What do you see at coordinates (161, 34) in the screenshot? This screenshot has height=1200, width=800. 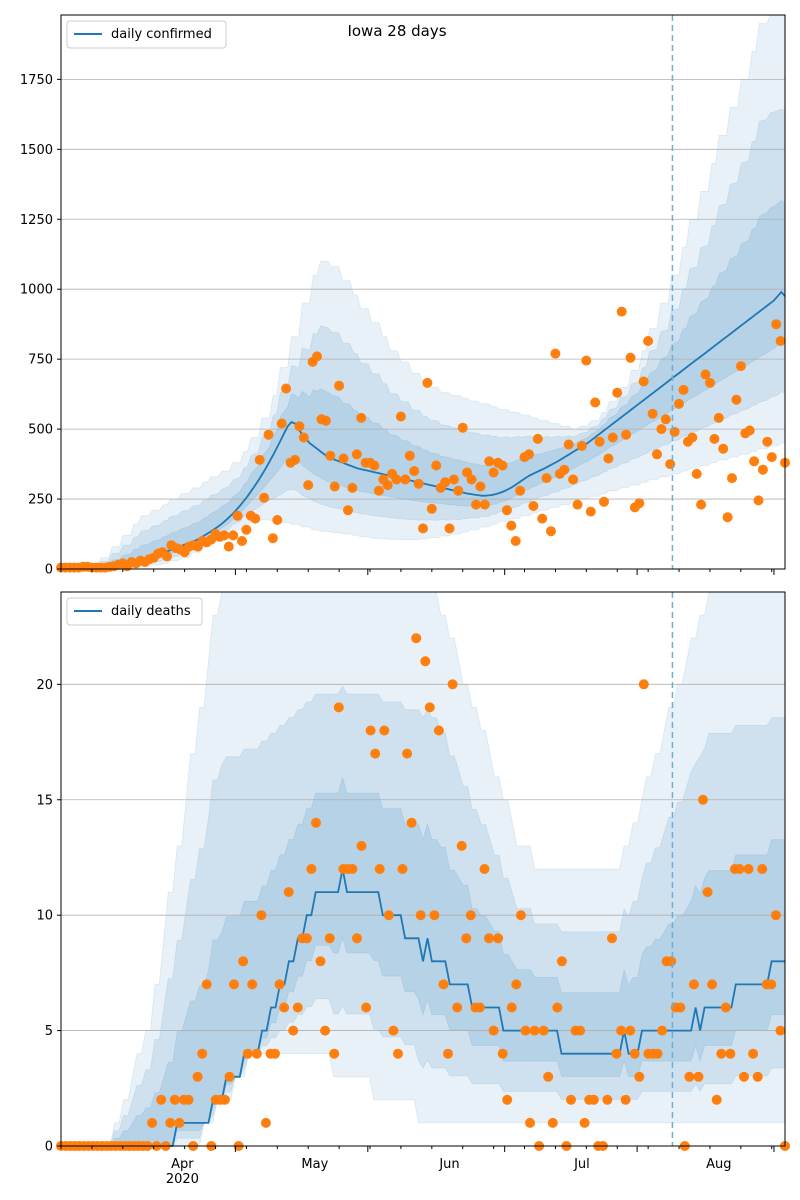 I see `legend-label: daily confirmed` at bounding box center [161, 34].